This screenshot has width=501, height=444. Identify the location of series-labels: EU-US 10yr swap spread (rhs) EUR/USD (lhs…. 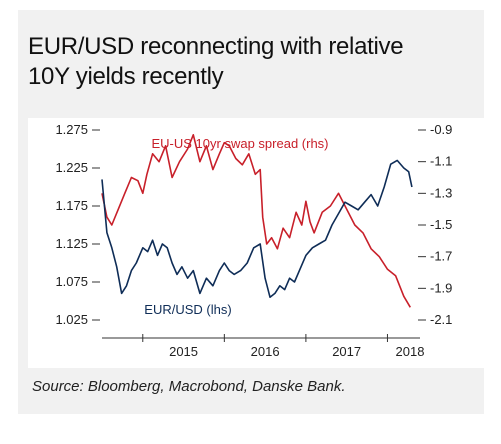
(236, 226).